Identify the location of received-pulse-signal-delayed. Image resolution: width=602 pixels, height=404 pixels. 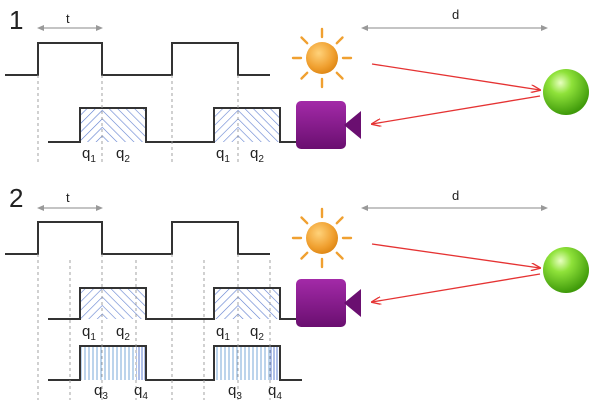
(175, 363).